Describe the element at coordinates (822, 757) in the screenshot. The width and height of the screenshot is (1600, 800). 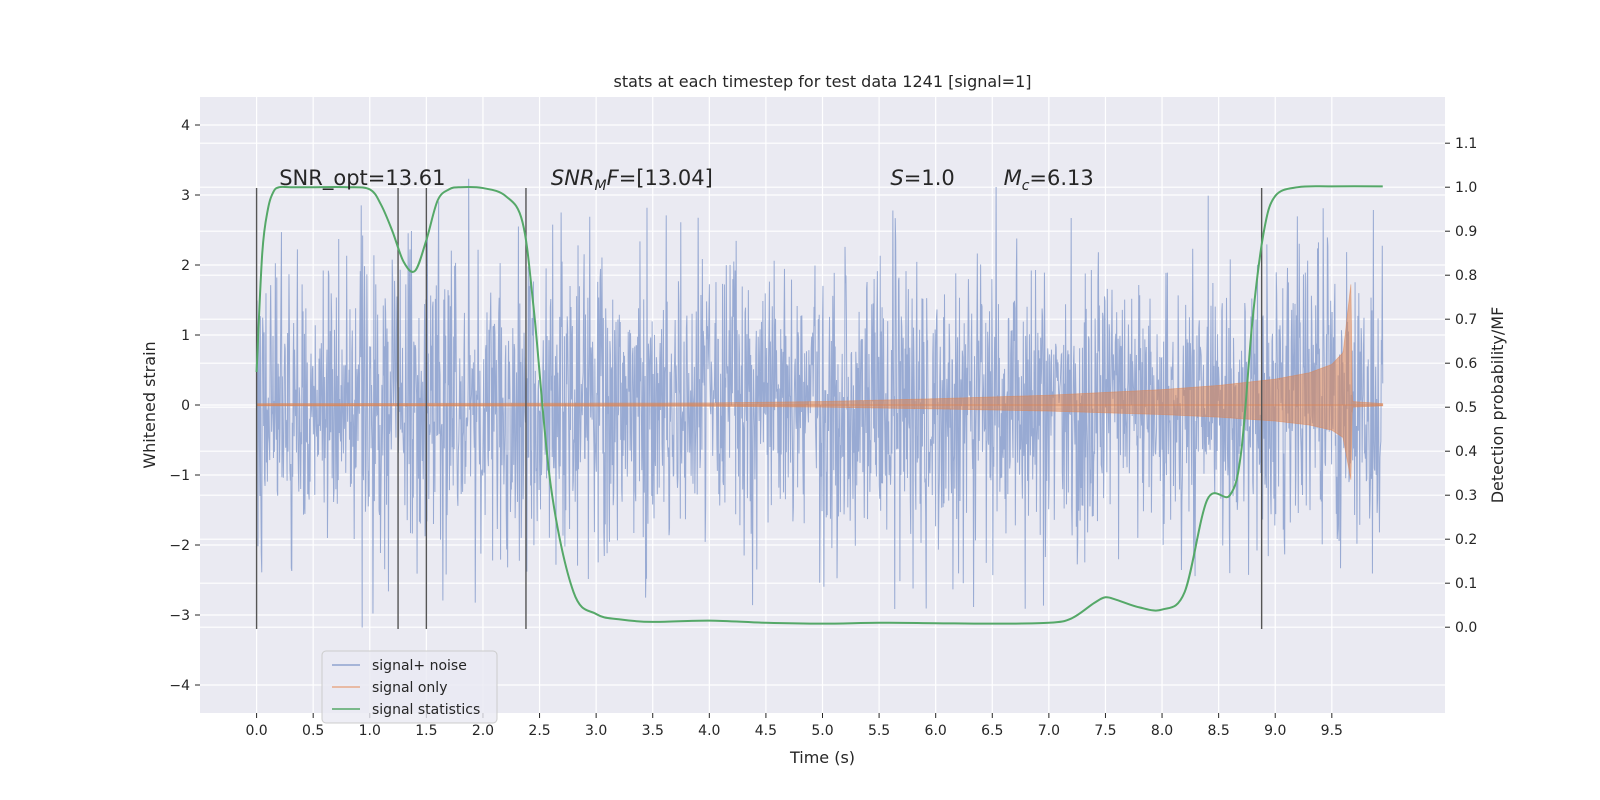
I see `x-axis-label: Time (s)` at that location.